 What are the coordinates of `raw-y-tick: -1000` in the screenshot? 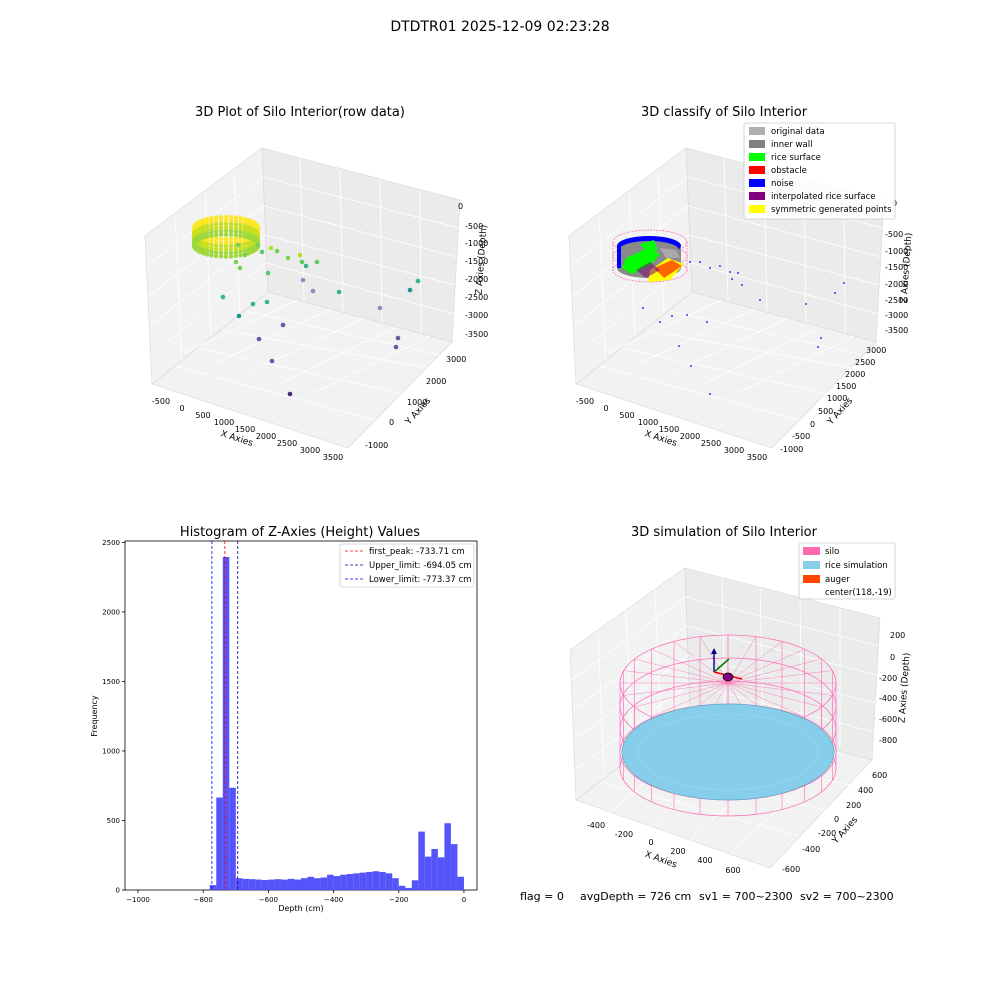 It's located at (376, 445).